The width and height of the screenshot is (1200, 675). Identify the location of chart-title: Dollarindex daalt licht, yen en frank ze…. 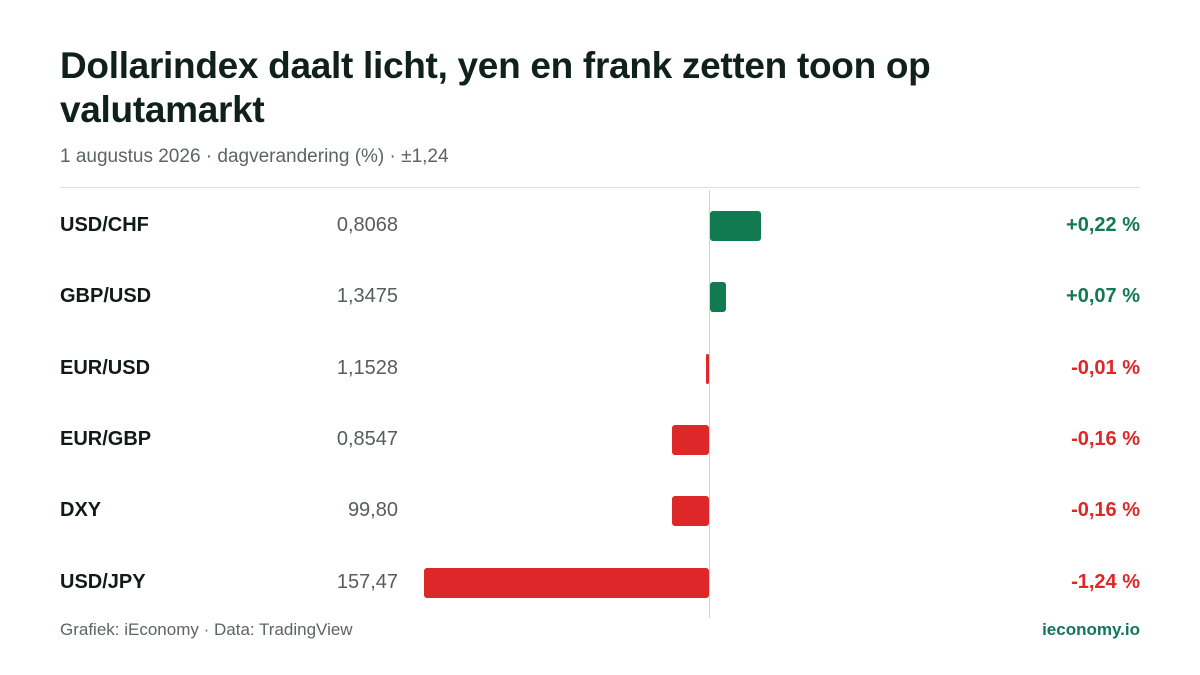
(495, 87).